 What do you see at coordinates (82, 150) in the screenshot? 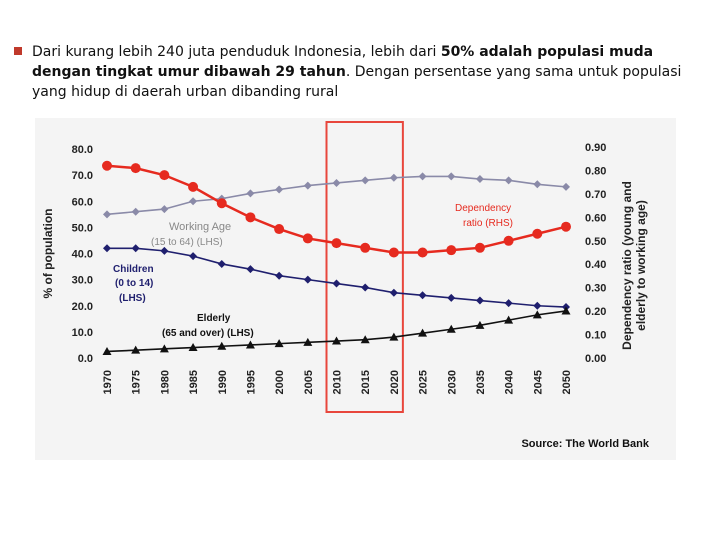
I see `left-tick-label: 80.0` at bounding box center [82, 150].